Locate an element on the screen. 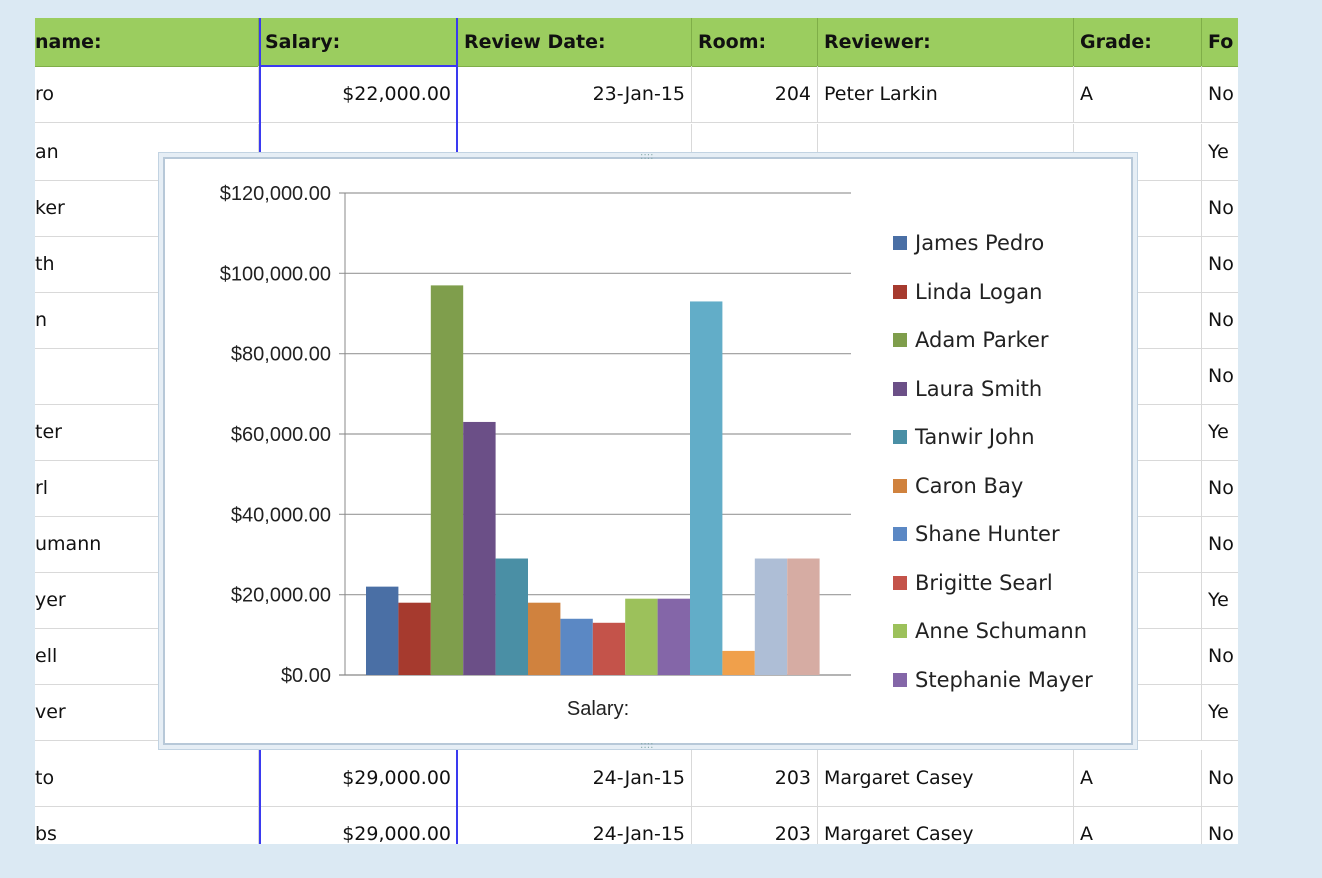  header-fo: Fo is located at coordinates (1220, 42).